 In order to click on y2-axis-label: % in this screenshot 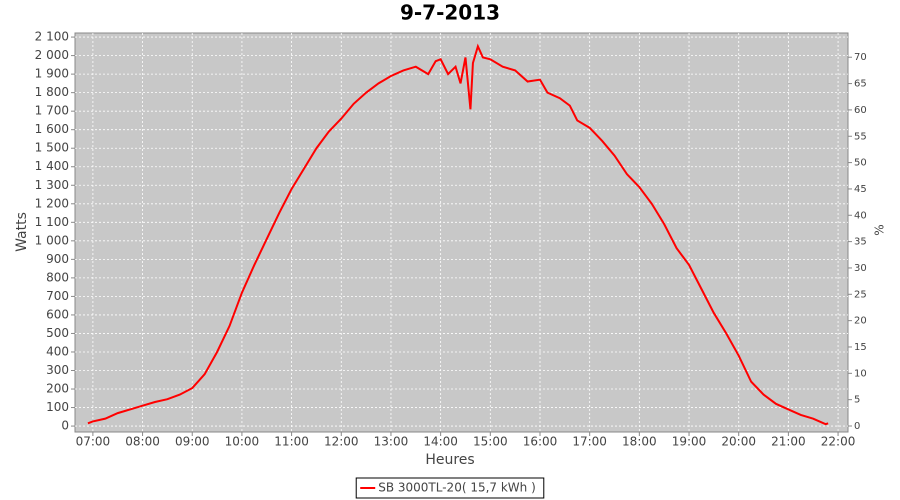, I will do `click(880, 229)`.